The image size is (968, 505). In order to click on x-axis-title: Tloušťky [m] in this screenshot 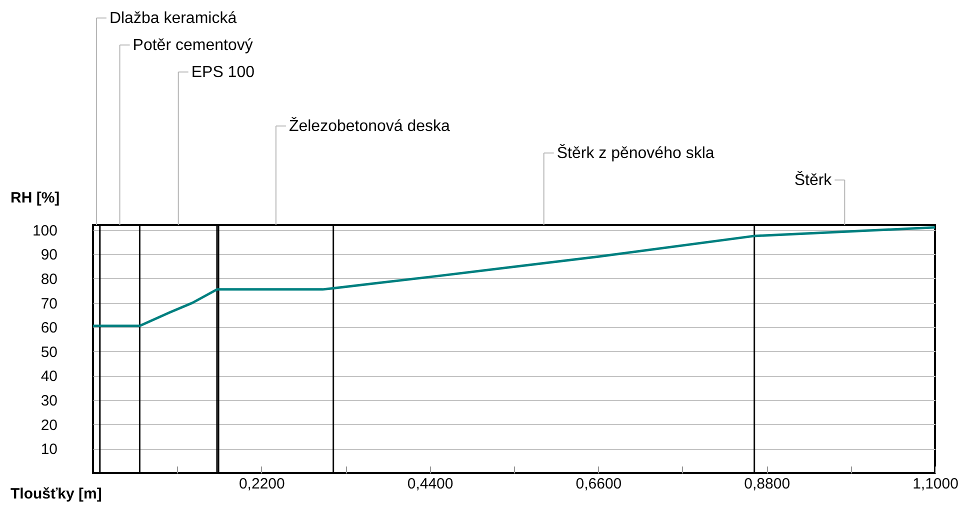, I will do `click(56, 494)`.